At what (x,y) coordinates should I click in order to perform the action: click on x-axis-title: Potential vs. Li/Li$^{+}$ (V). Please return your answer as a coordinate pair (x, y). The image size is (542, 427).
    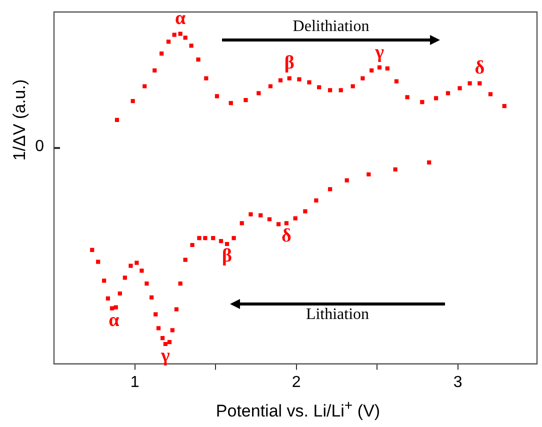
    Looking at the image, I should click on (298, 410).